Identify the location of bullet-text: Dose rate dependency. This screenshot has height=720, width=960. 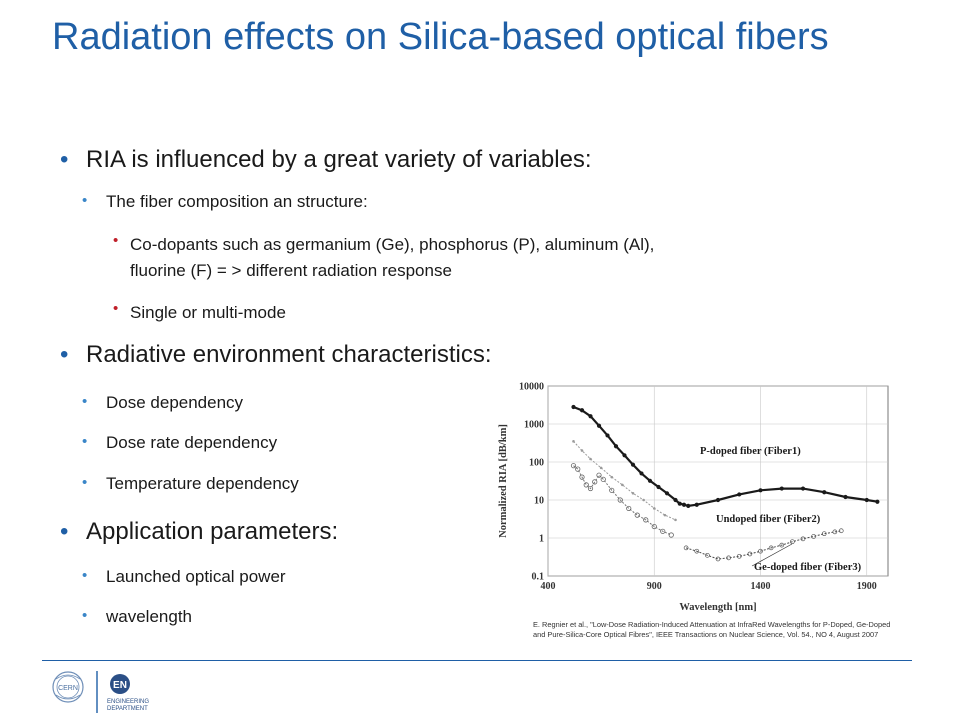
(192, 442).